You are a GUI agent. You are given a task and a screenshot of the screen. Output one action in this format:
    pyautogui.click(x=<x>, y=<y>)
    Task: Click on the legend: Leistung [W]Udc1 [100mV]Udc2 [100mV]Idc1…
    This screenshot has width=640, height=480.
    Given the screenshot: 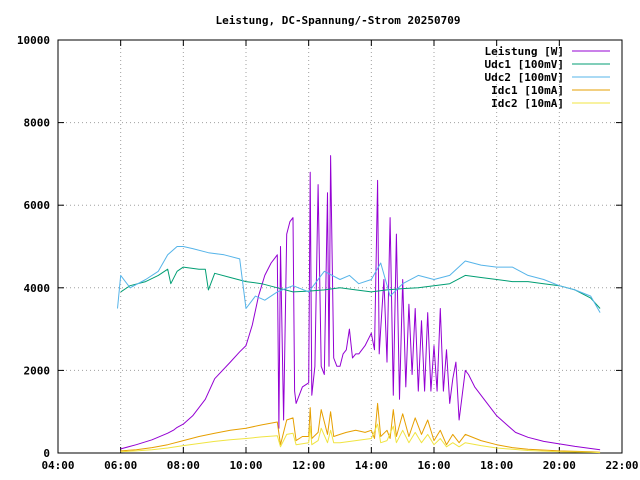 What is the action you would take?
    pyautogui.click(x=547, y=77)
    